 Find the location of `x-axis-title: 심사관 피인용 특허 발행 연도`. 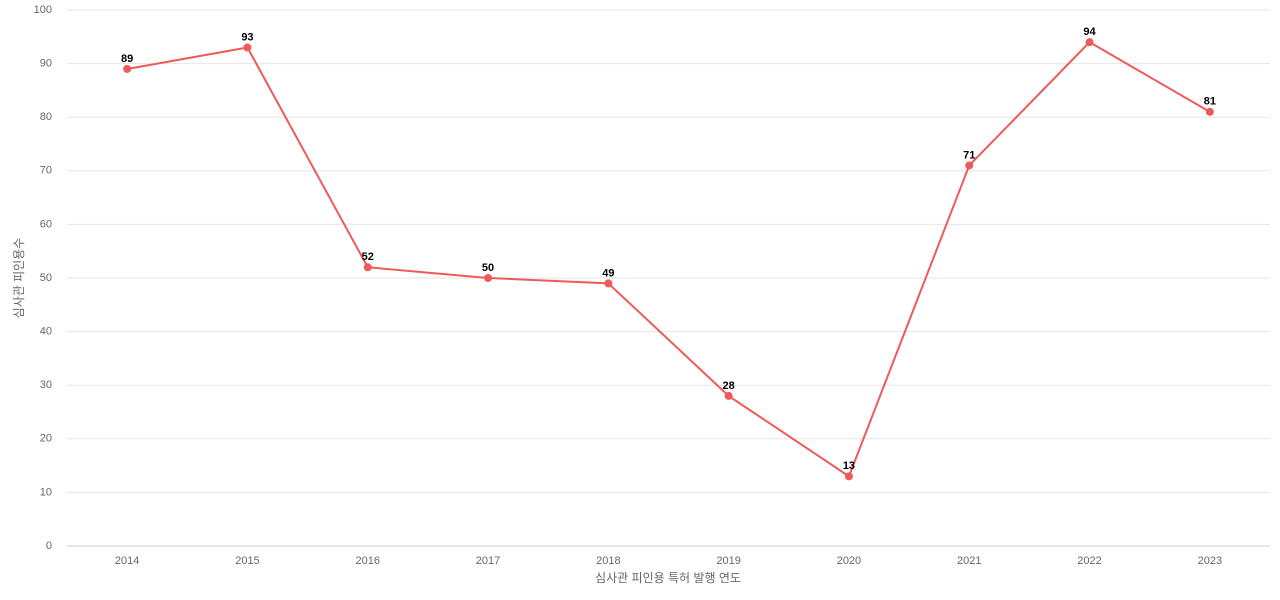

x-axis-title: 심사관 피인용 특허 발행 연도 is located at coordinates (668, 577).